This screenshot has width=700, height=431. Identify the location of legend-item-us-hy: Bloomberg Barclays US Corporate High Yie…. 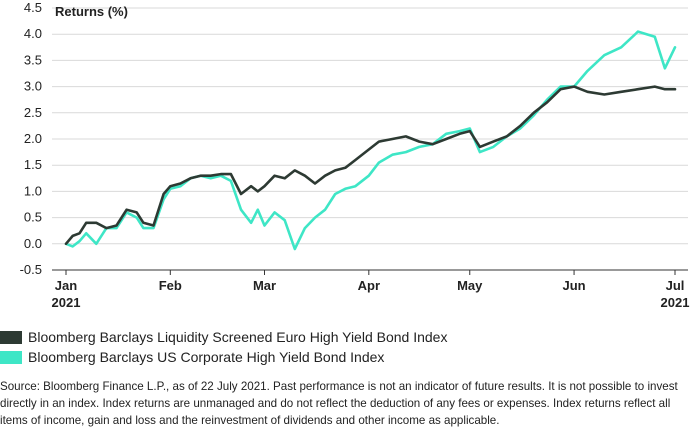
(350, 357).